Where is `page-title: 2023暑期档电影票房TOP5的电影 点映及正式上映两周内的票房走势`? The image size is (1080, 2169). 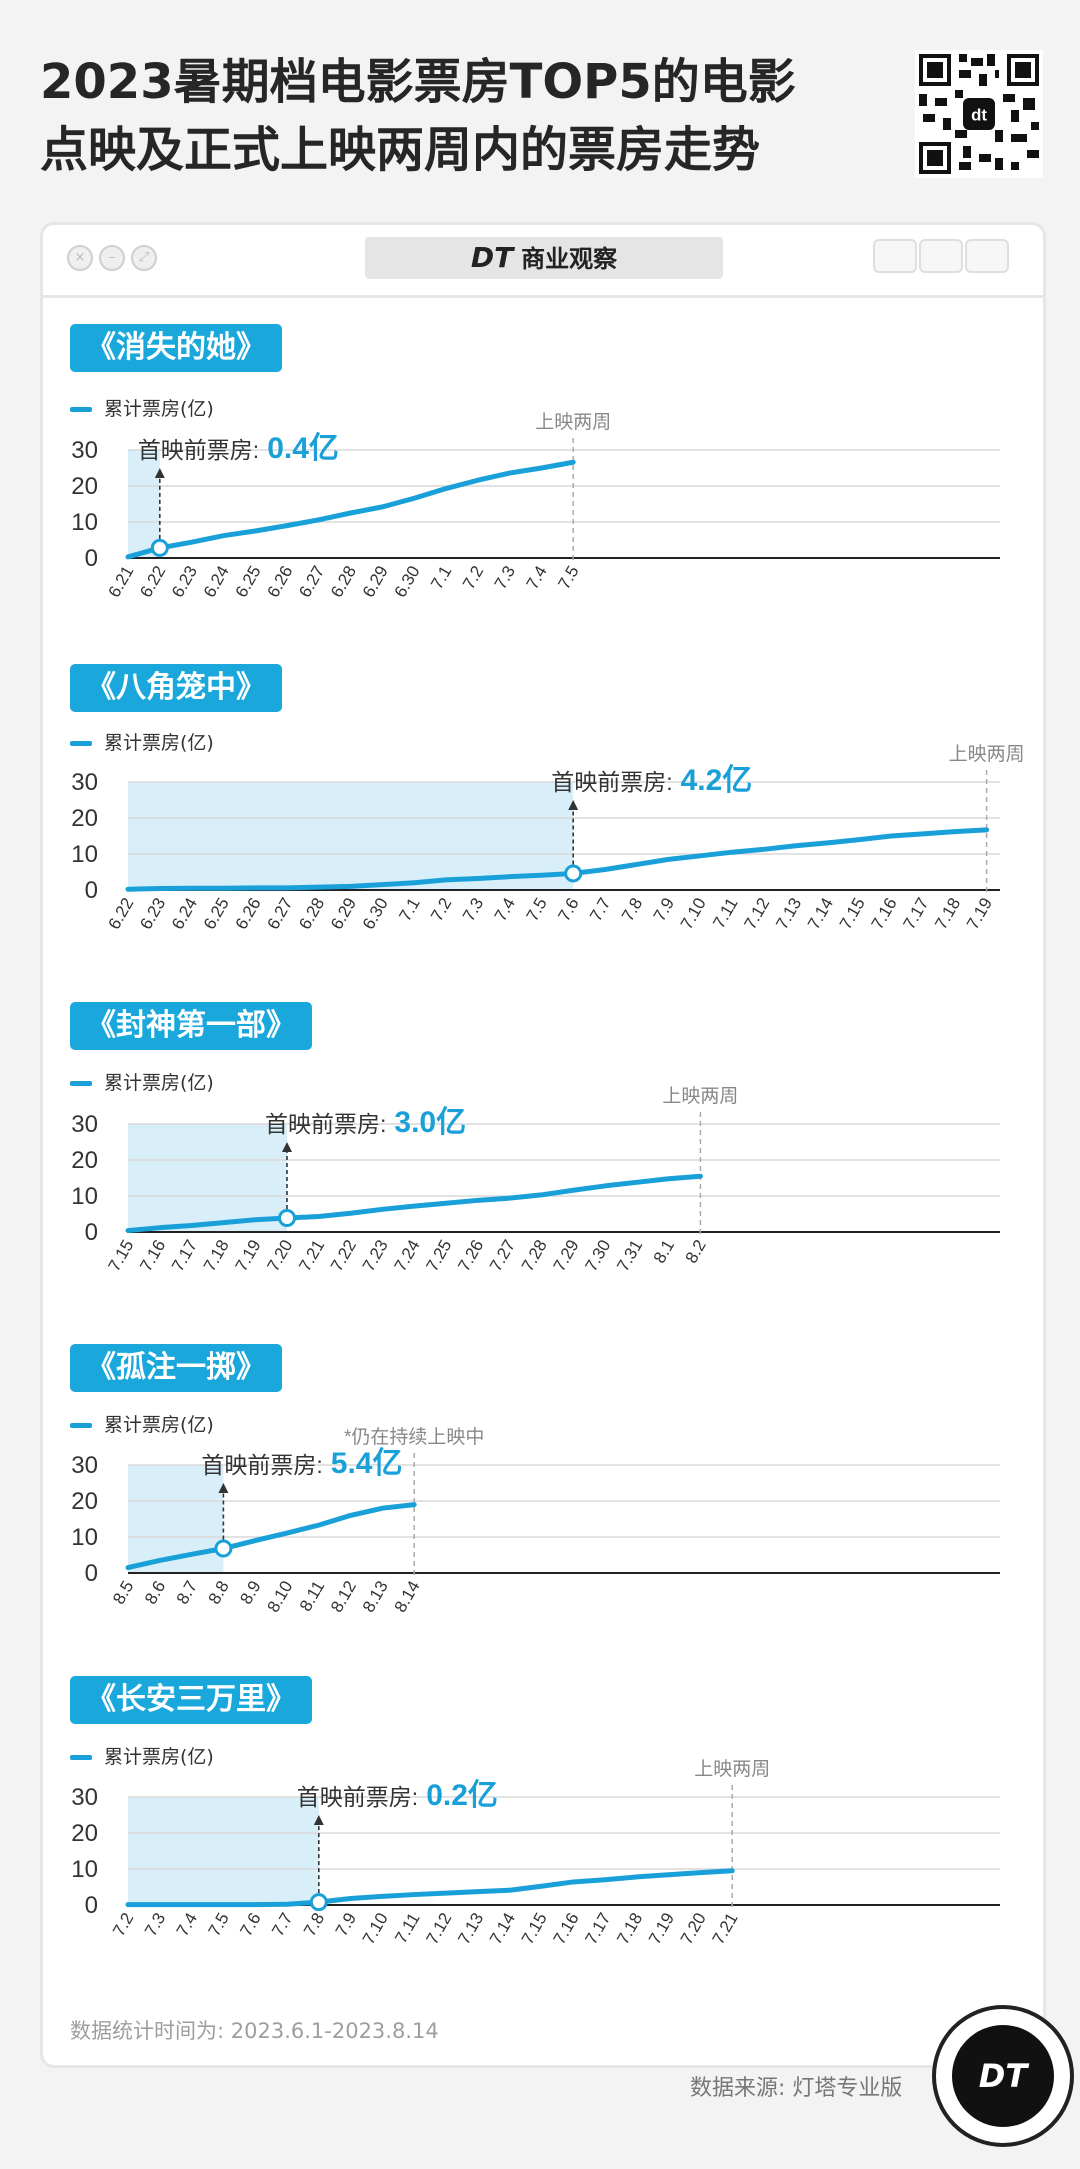
page-title: 2023暑期档电影票房TOP5的电影 点映及正式上映两周内的票房走势 is located at coordinates (450, 116).